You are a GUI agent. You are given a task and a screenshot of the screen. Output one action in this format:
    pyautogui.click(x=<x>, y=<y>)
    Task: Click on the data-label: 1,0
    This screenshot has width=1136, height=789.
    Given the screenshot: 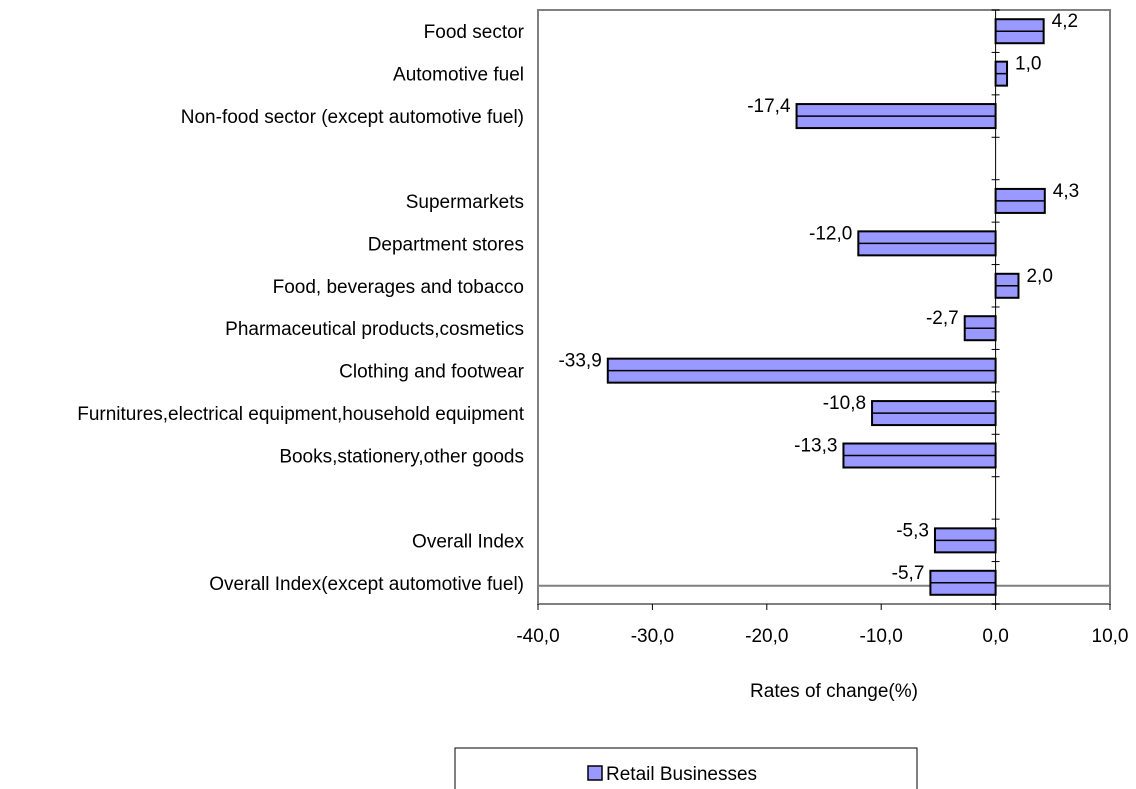 What is the action you would take?
    pyautogui.click(x=1028, y=64)
    